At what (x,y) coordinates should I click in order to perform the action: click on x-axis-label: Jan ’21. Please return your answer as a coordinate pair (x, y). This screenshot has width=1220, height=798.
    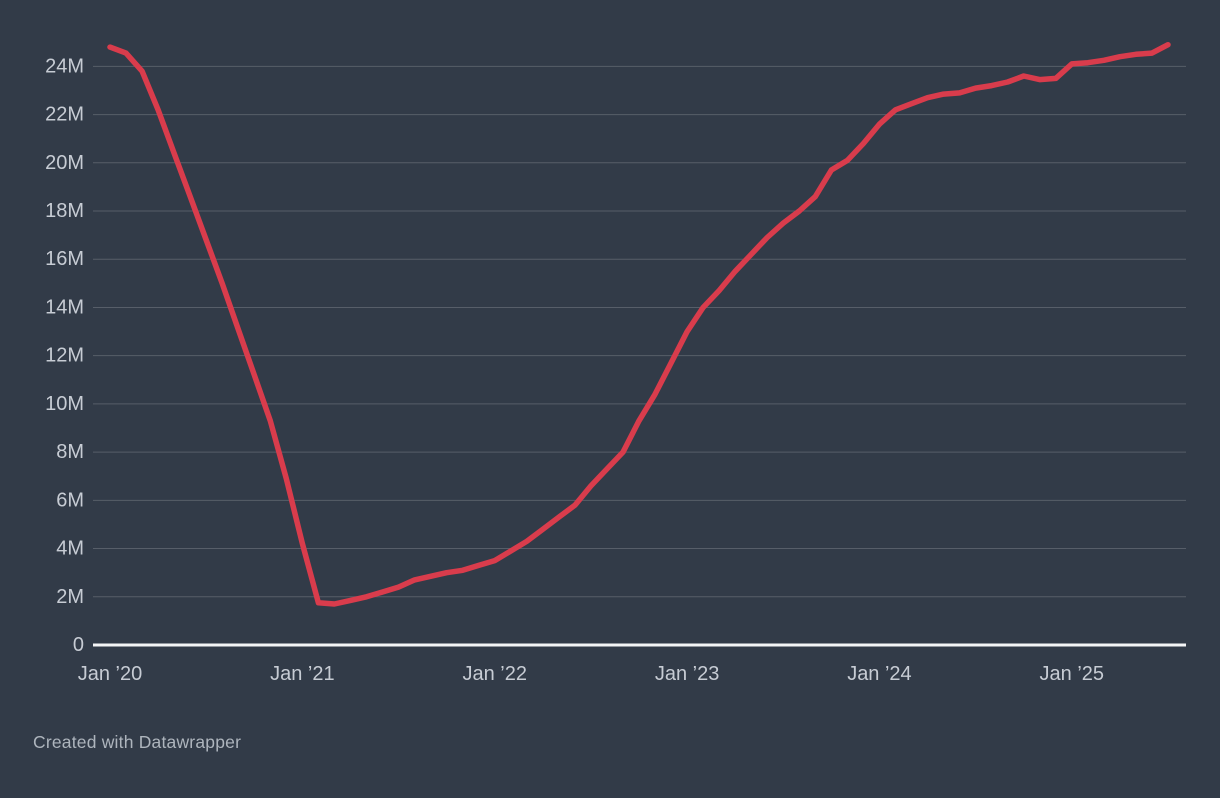
    Looking at the image, I should click on (302, 674).